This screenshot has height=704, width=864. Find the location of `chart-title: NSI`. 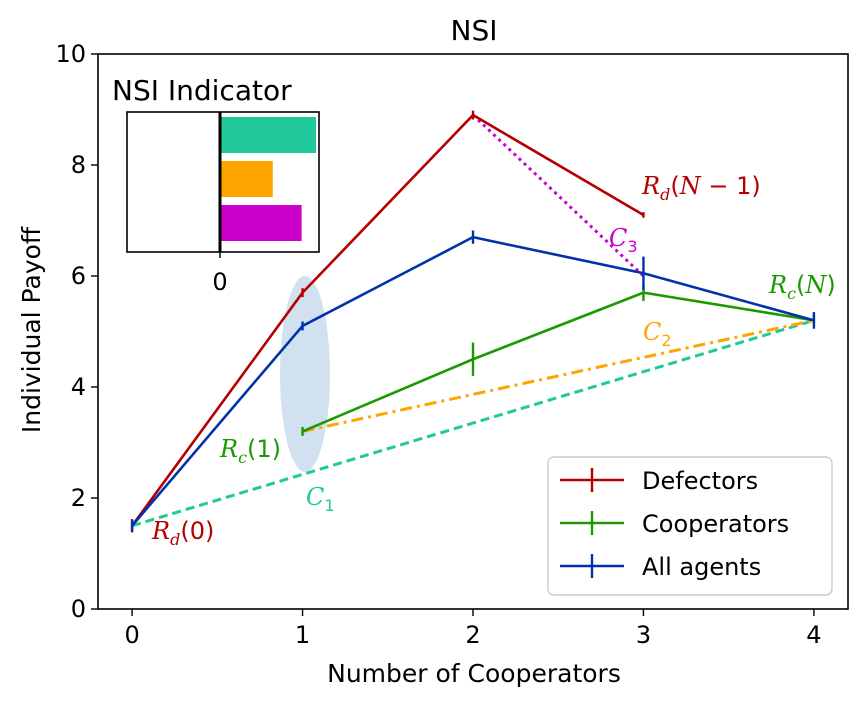

chart-title: NSI is located at coordinates (474, 30).